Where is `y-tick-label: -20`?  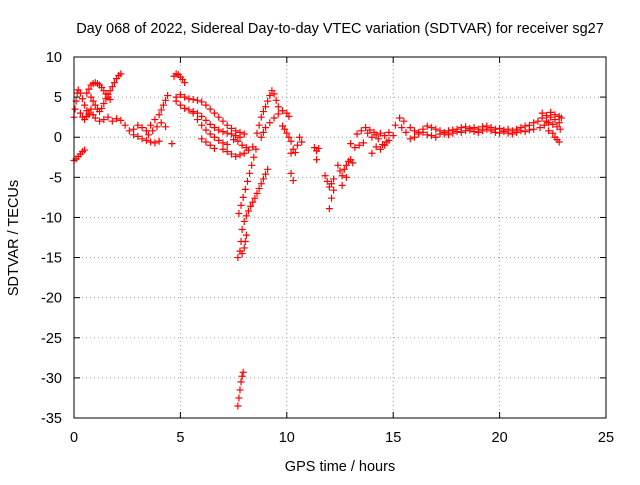
y-tick-label: -20 is located at coordinates (51, 299).